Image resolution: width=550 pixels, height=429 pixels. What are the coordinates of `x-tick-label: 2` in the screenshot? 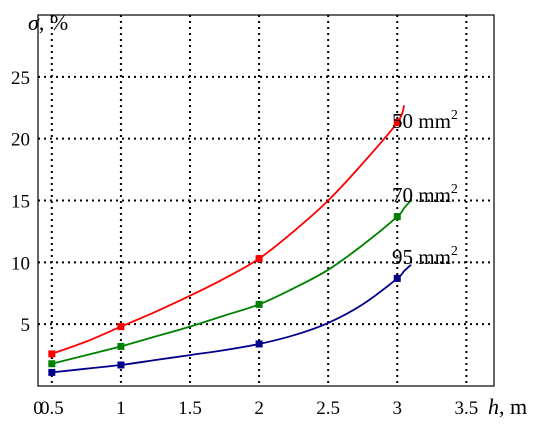 It's located at (259, 408).